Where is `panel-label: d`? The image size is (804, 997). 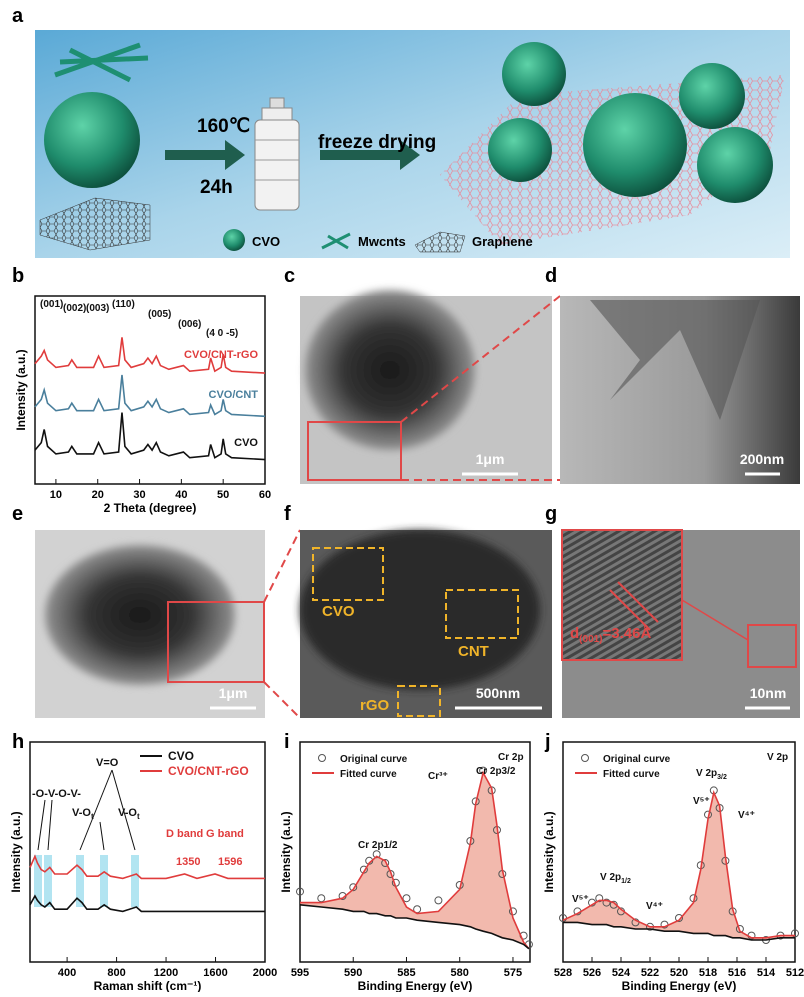 panel-label: d is located at coordinates (551, 276).